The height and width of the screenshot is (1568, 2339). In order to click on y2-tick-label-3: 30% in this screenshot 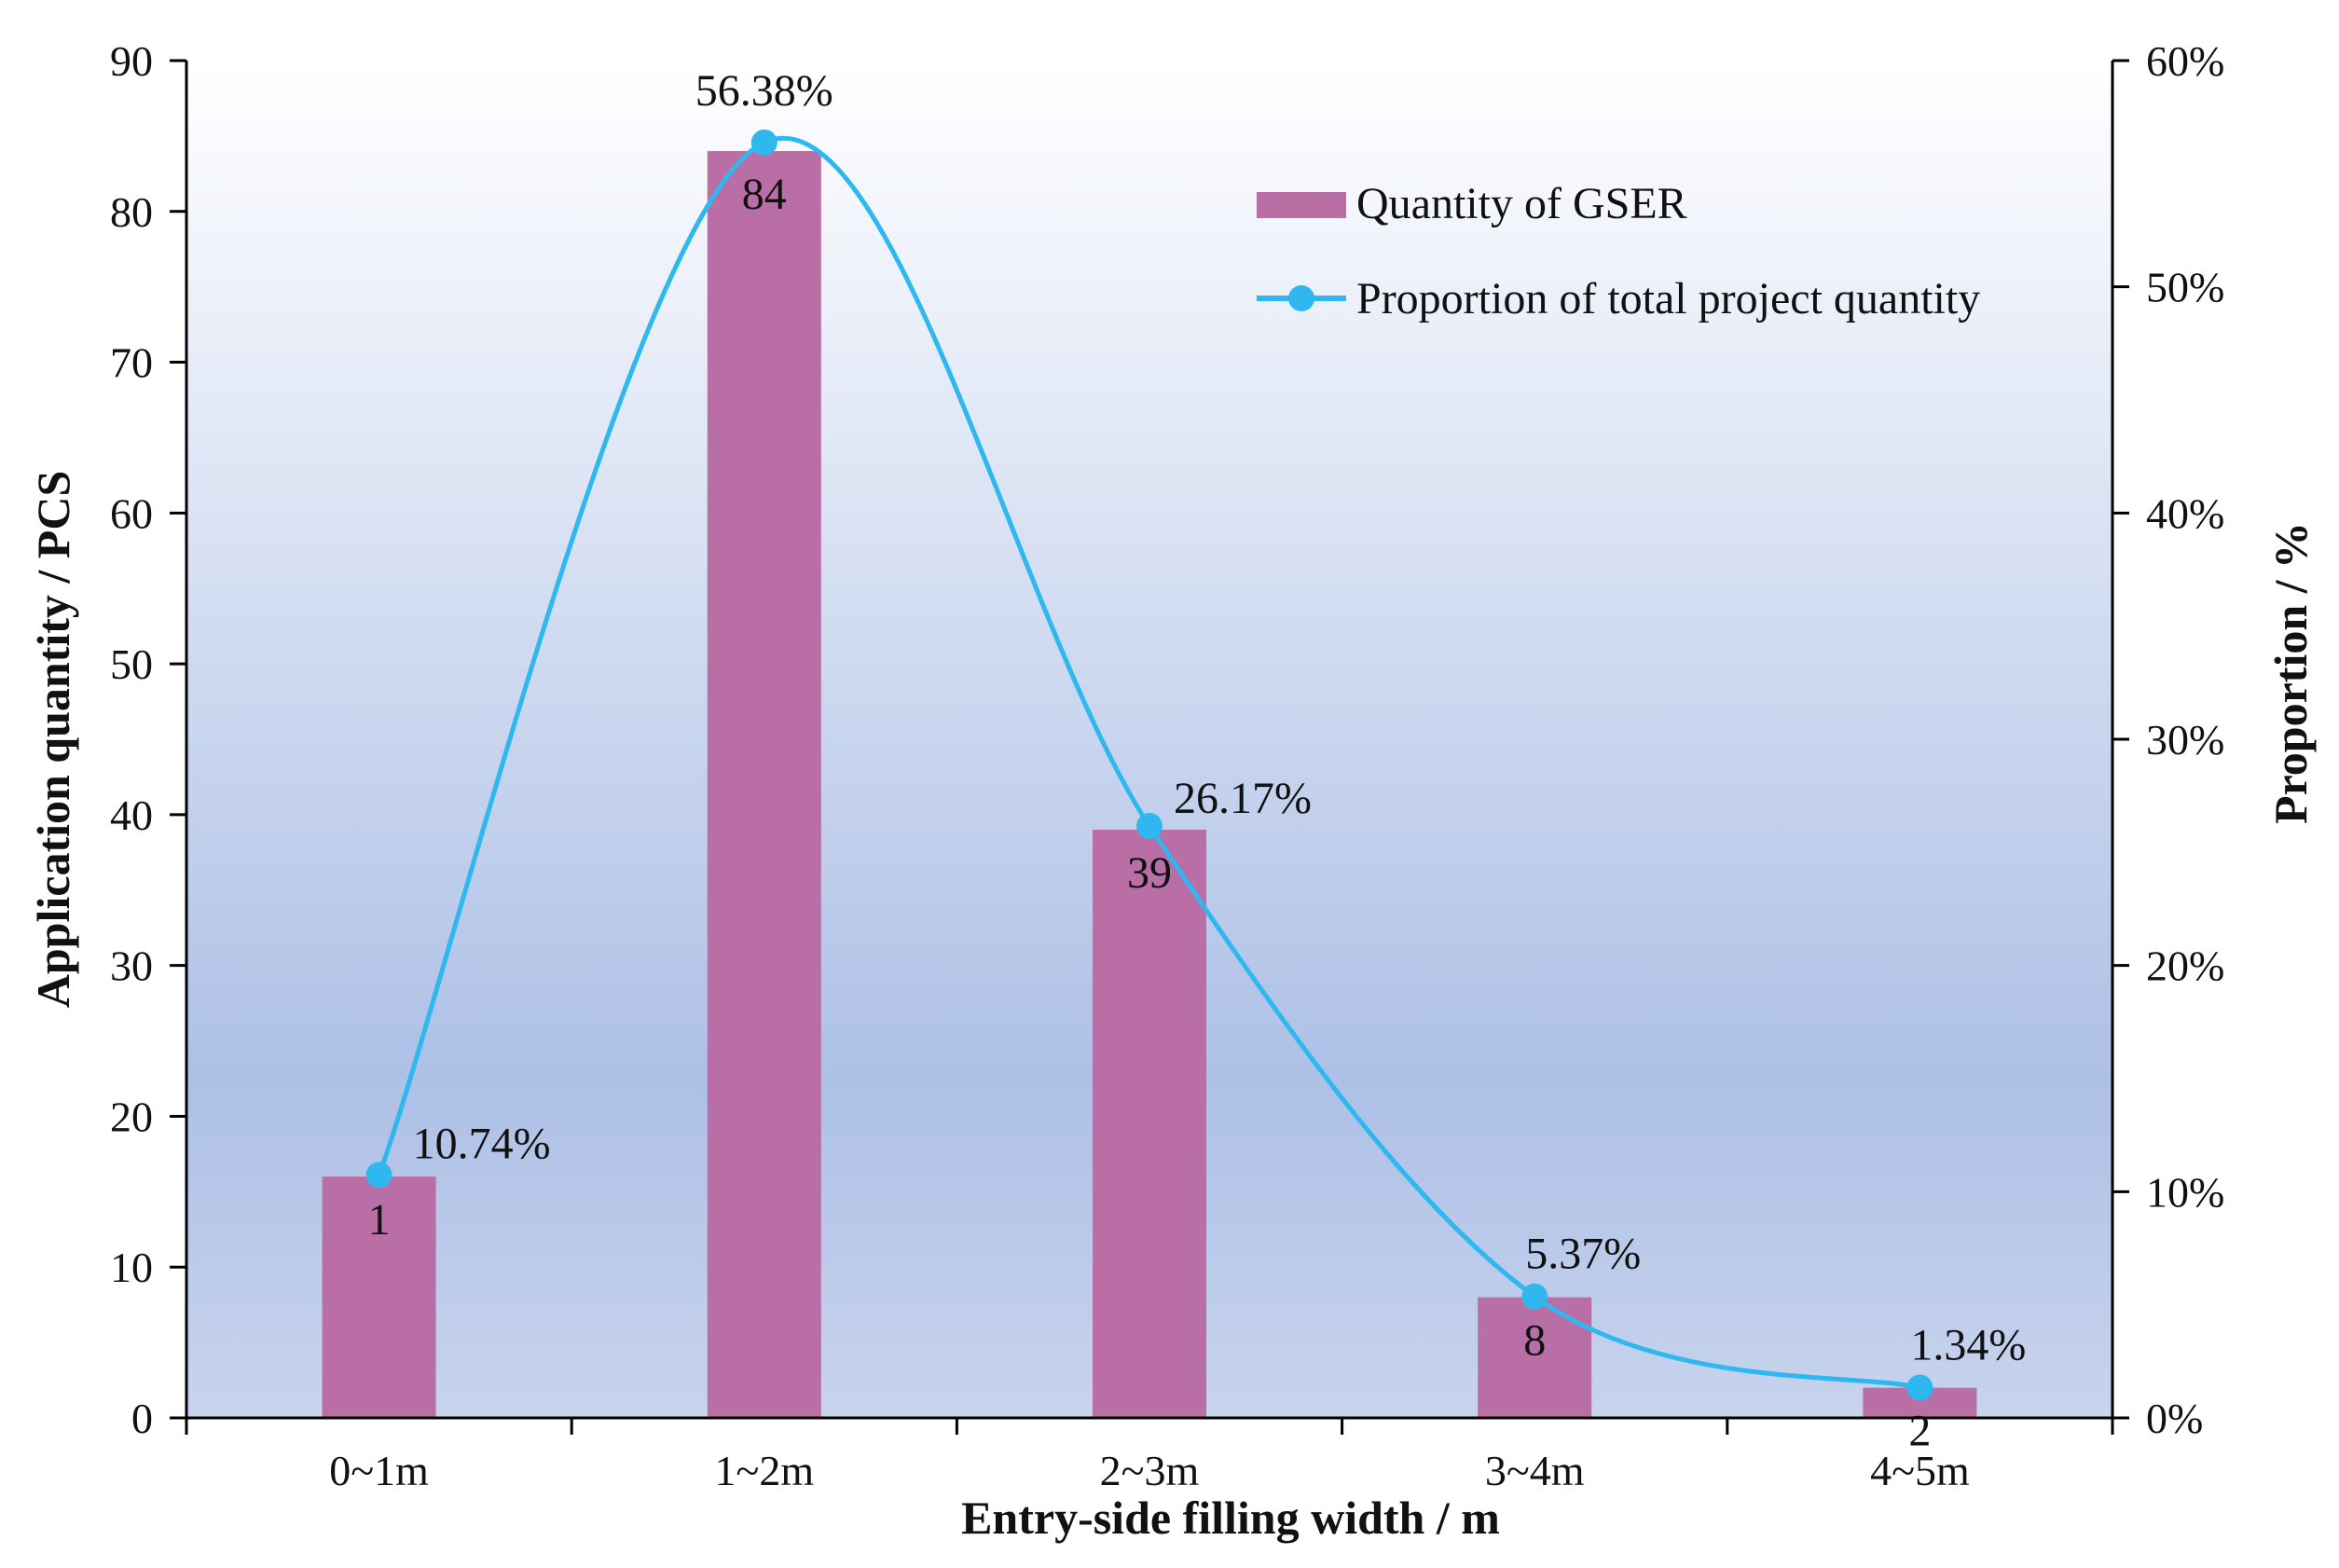, I will do `click(2185, 739)`.